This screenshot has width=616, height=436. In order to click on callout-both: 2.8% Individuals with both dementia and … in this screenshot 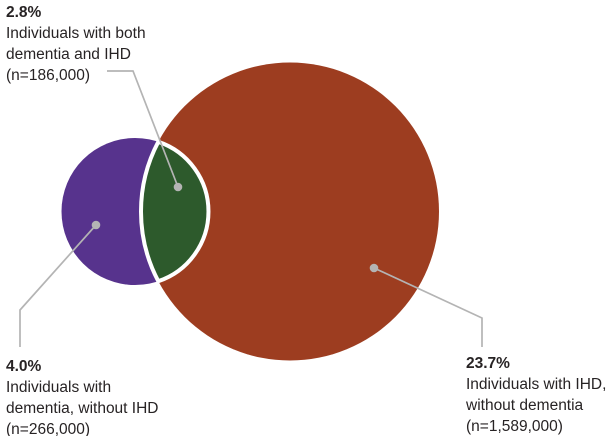, I will do `click(76, 44)`.